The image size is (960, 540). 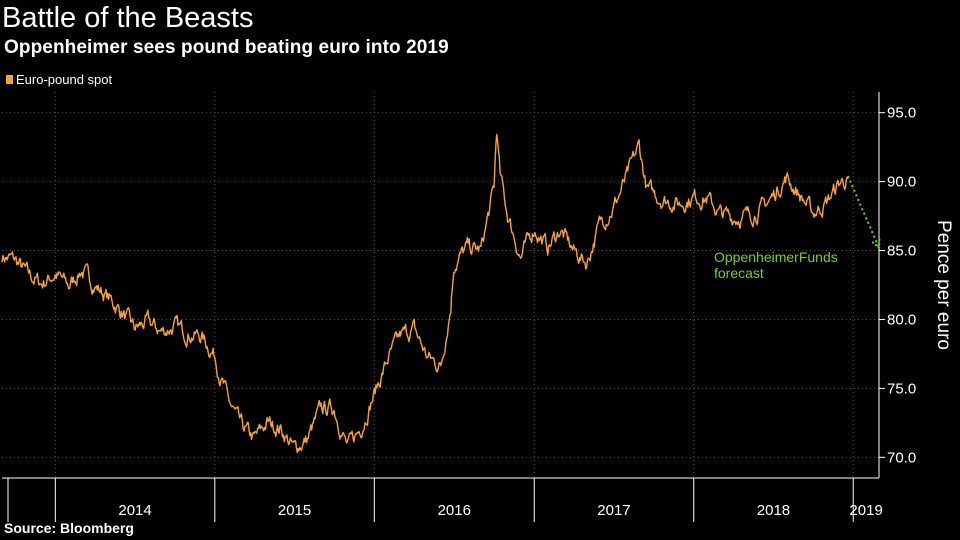 I want to click on y-tick-label: 95.0, so click(x=901, y=113).